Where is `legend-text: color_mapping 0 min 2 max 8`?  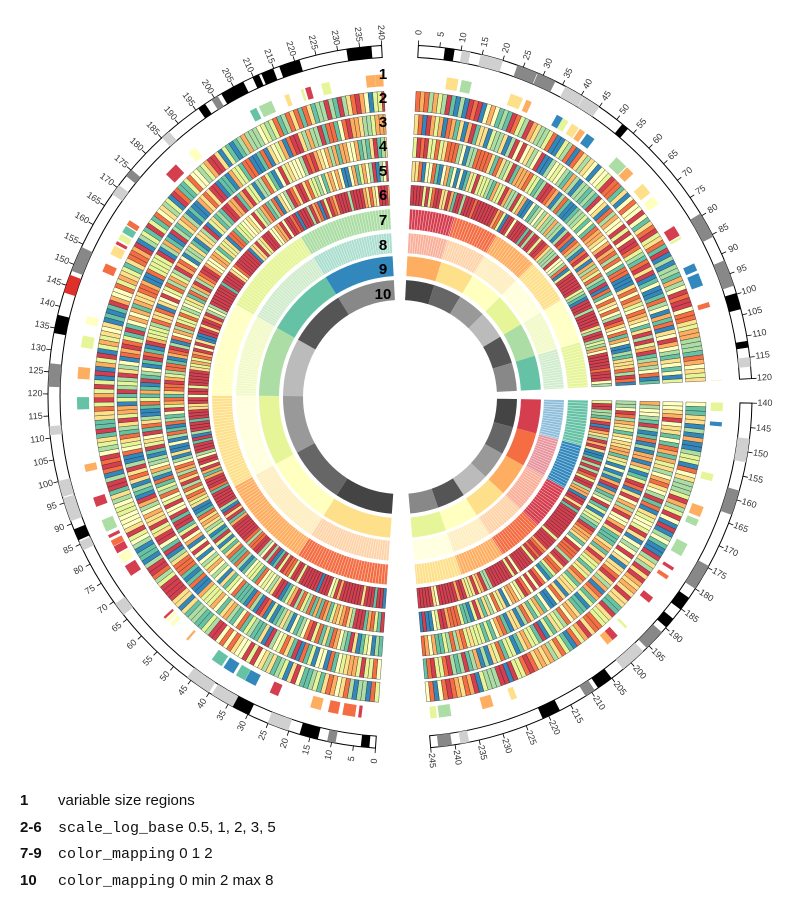
legend-text: color_mapping 0 min 2 max 8 is located at coordinates (166, 880).